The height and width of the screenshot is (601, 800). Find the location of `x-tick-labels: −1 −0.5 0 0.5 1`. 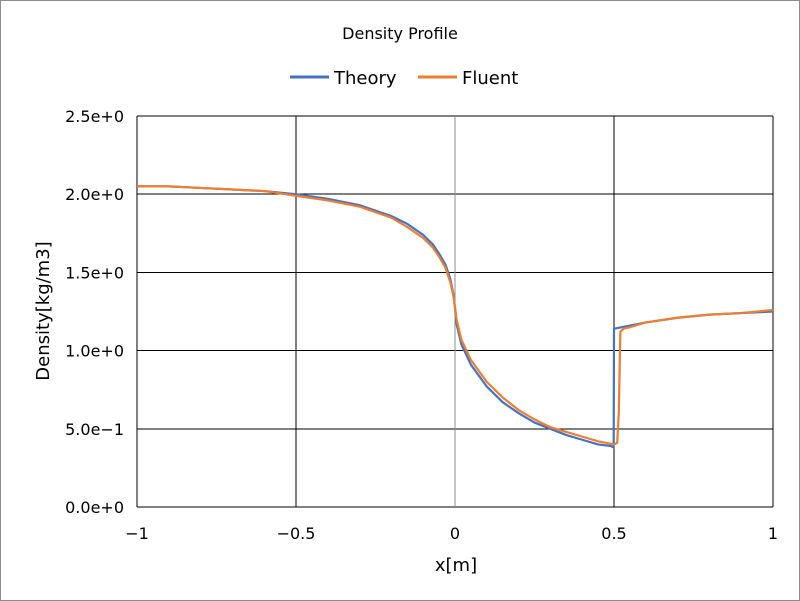

x-tick-labels: −1 −0.5 0 0.5 1 is located at coordinates (451, 533).